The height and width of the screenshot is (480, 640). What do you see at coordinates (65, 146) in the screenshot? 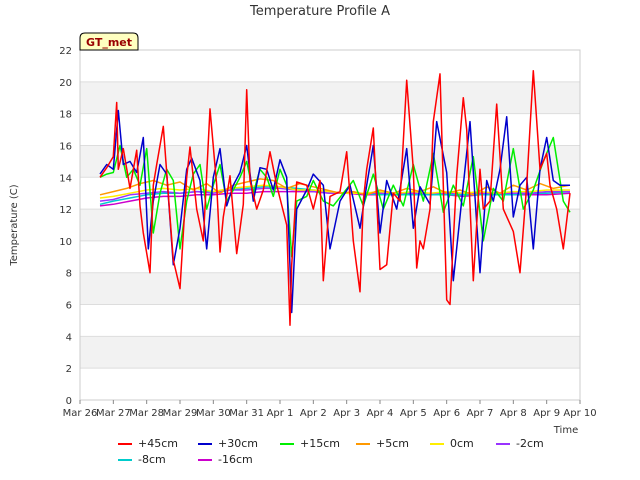
I see `y-tick-label: 16` at bounding box center [65, 146].